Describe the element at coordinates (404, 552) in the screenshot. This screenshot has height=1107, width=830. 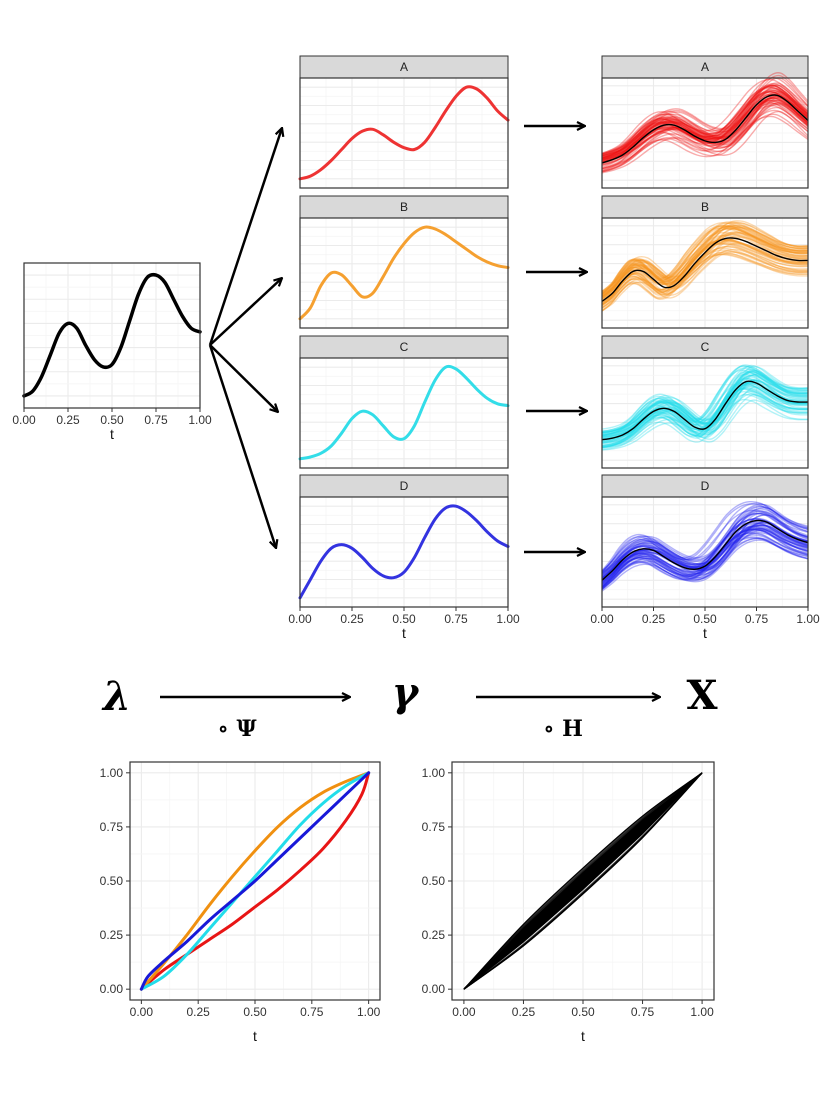
I see `gridlines` at that location.